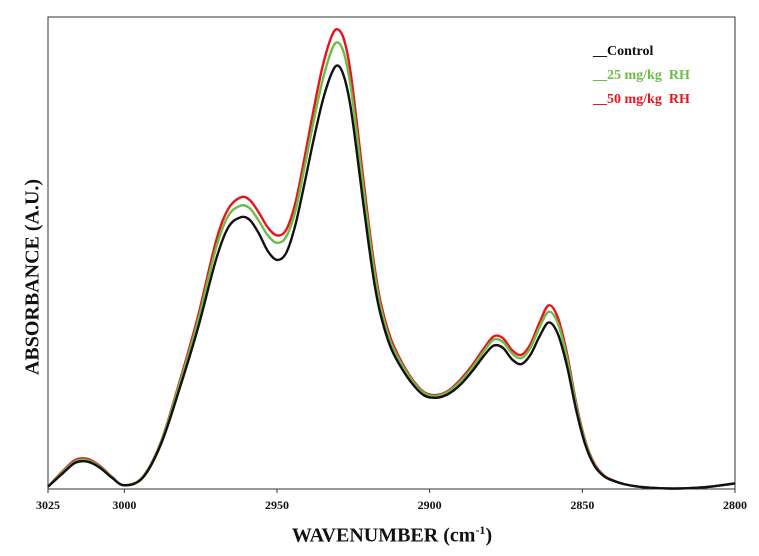 The width and height of the screenshot is (759, 556). I want to click on x-axis-ticks: 3025 3000 2950 2900 2850 2800, so click(391, 500).